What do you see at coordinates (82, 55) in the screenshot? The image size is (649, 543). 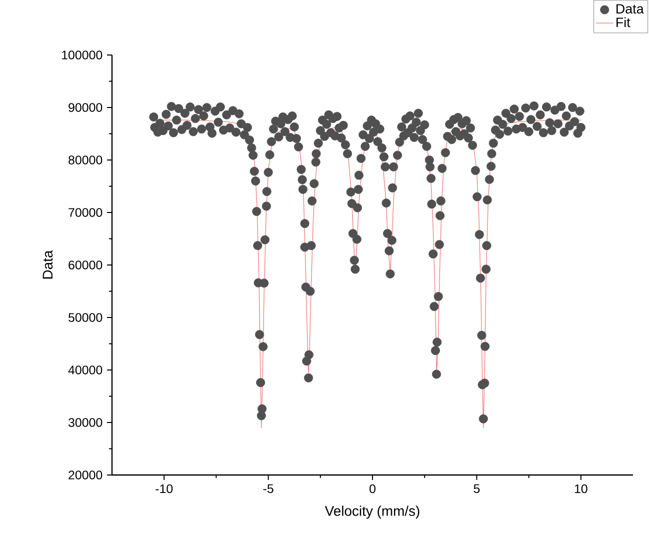 I see `y-tick-label: 100000` at bounding box center [82, 55].